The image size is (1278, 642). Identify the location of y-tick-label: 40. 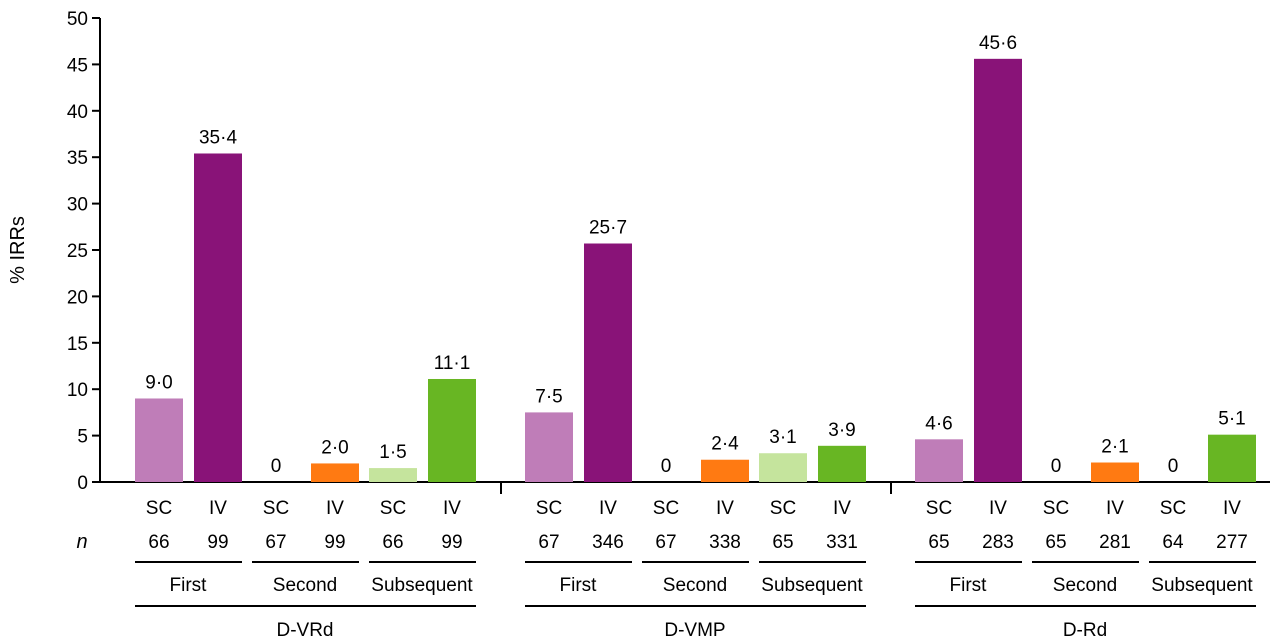
(77, 112).